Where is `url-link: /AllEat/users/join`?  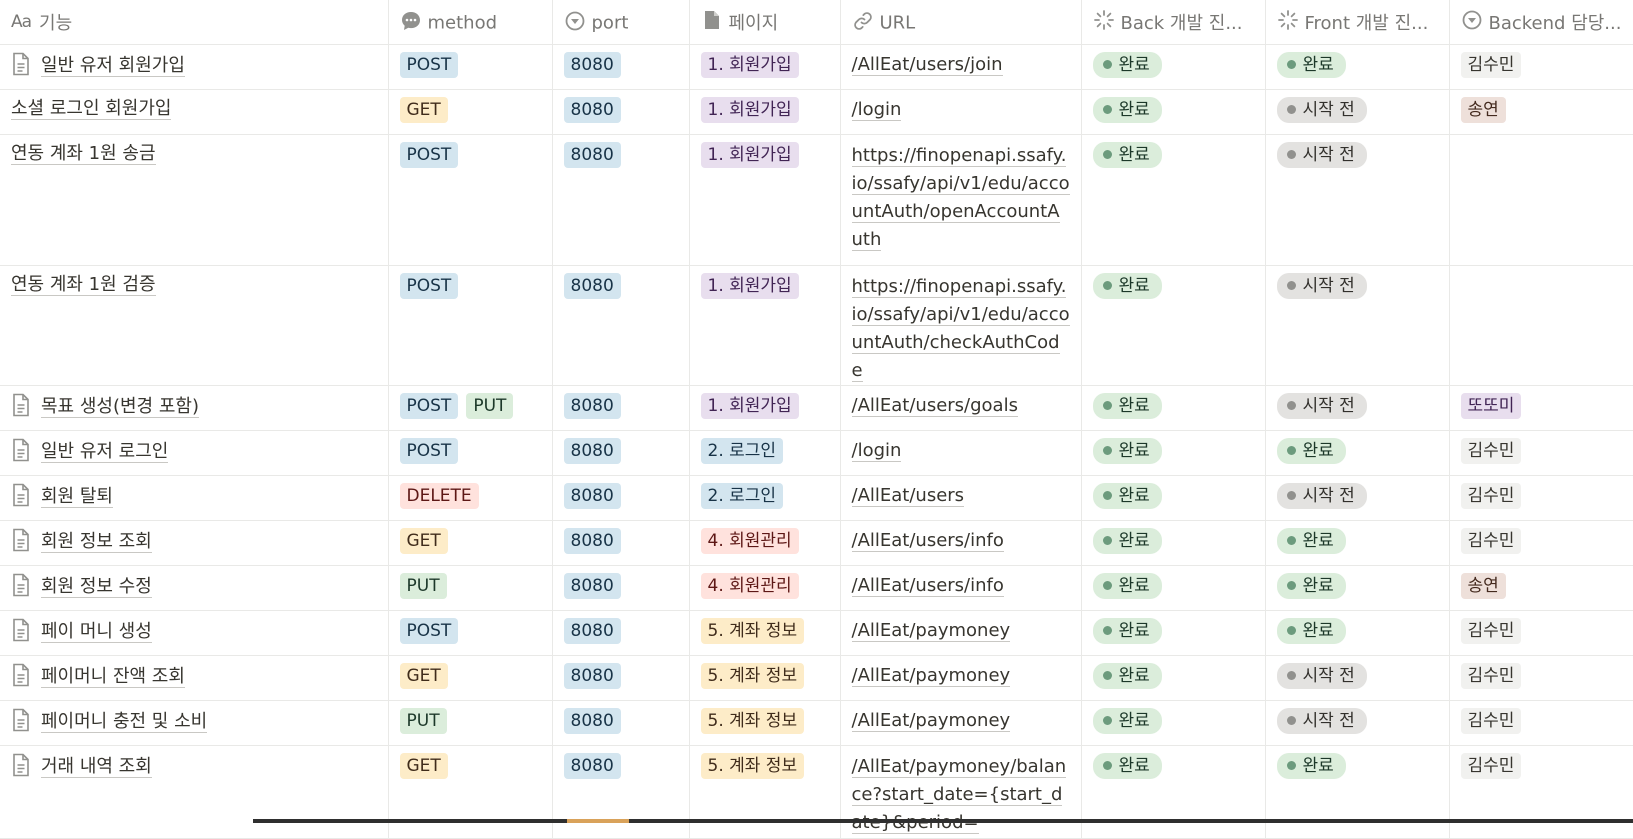
url-link: /AllEat/users/join is located at coordinates (927, 64).